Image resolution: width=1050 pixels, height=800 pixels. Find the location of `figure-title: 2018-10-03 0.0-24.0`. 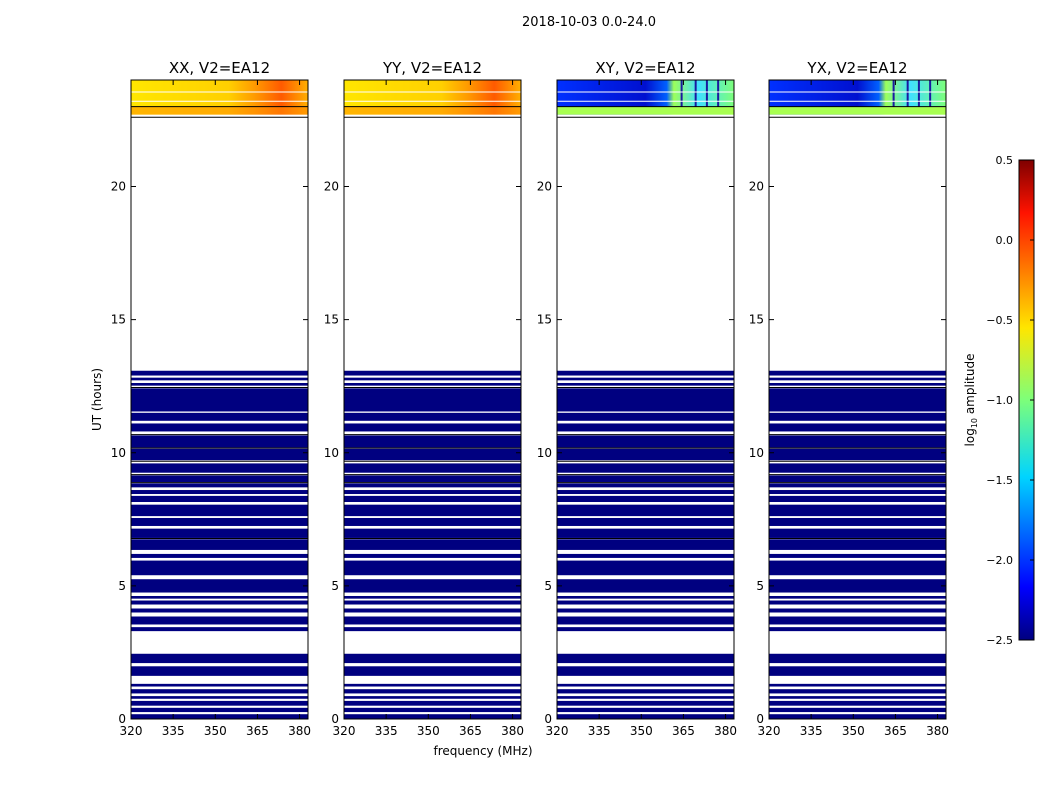

figure-title: 2018-10-03 0.0-24.0 is located at coordinates (589, 22).